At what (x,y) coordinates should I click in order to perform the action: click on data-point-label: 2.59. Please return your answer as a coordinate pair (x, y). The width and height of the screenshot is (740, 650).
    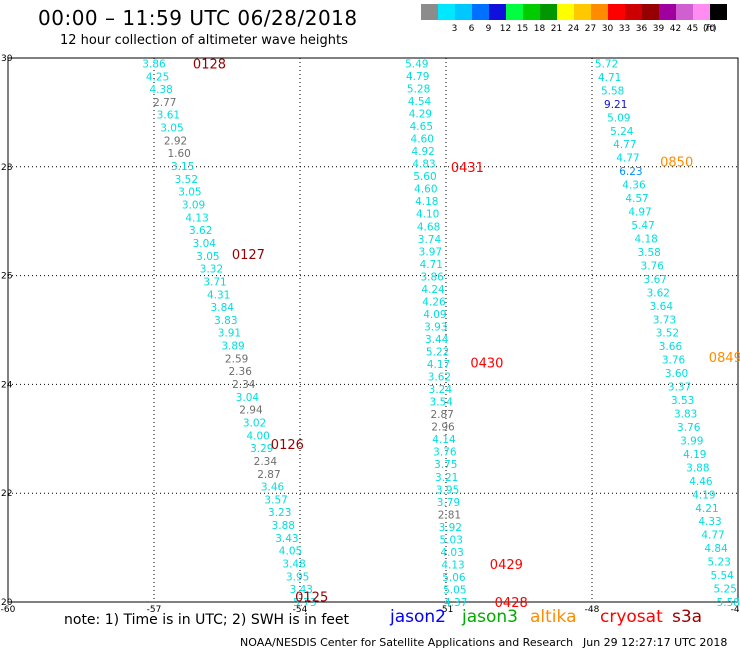
    Looking at the image, I should click on (236, 359).